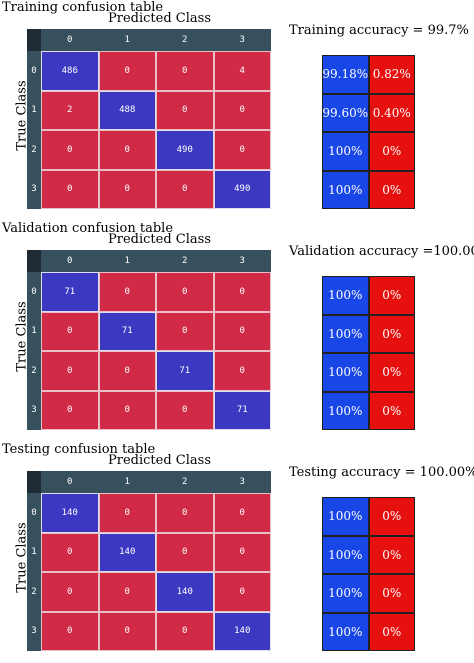 This screenshot has height=663, width=474. I want to click on accuracy-label: Testing accuracy = 100.00%, so click(381, 472).